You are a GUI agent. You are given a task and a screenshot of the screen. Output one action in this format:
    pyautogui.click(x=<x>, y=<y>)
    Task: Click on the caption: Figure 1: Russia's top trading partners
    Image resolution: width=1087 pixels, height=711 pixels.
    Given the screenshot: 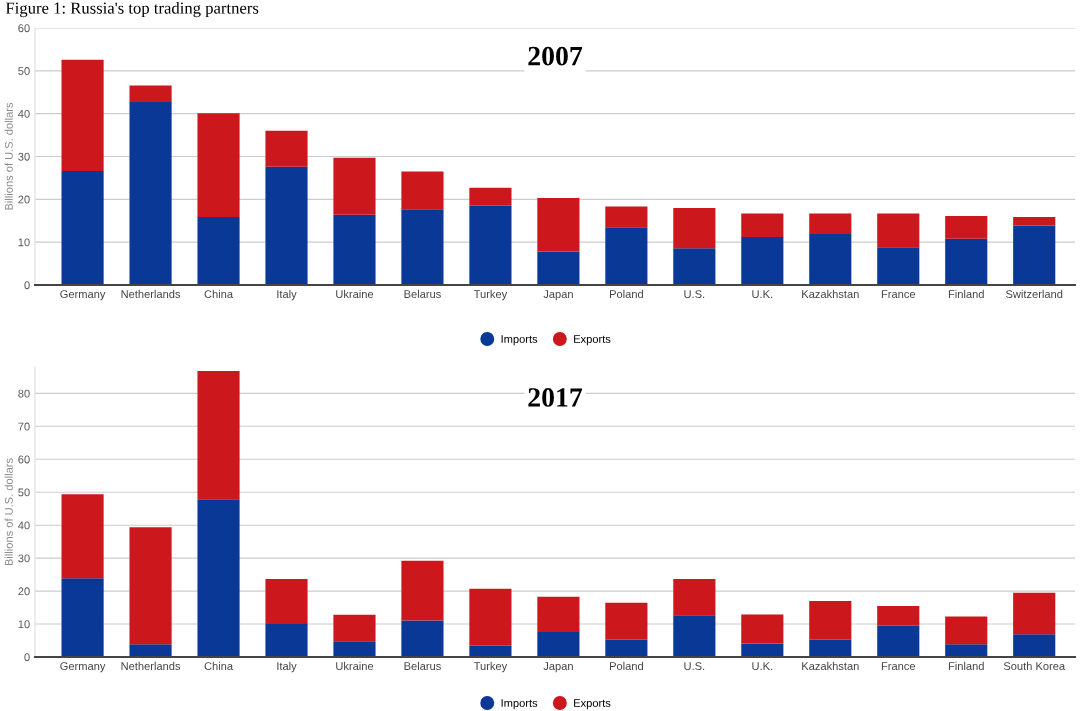 What is the action you would take?
    pyautogui.click(x=132, y=10)
    